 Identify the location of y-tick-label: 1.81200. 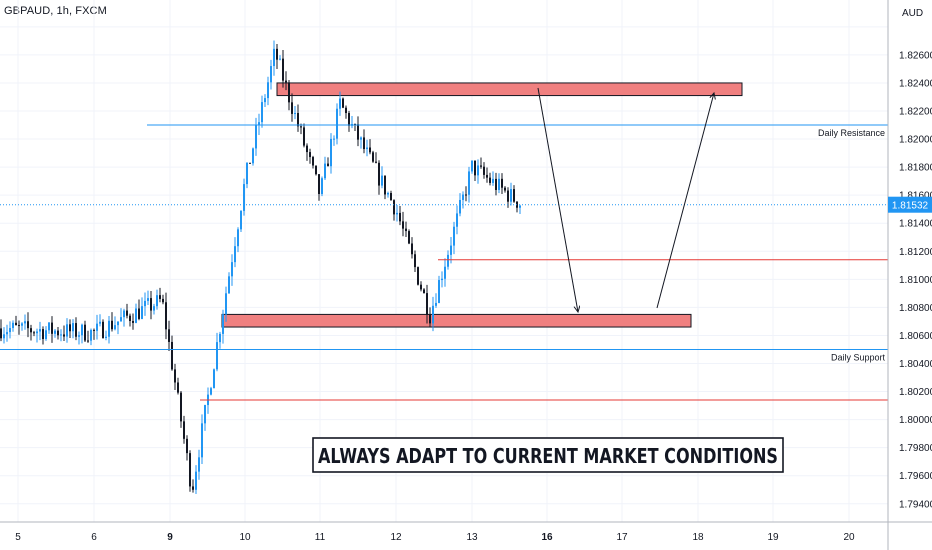
(915, 252).